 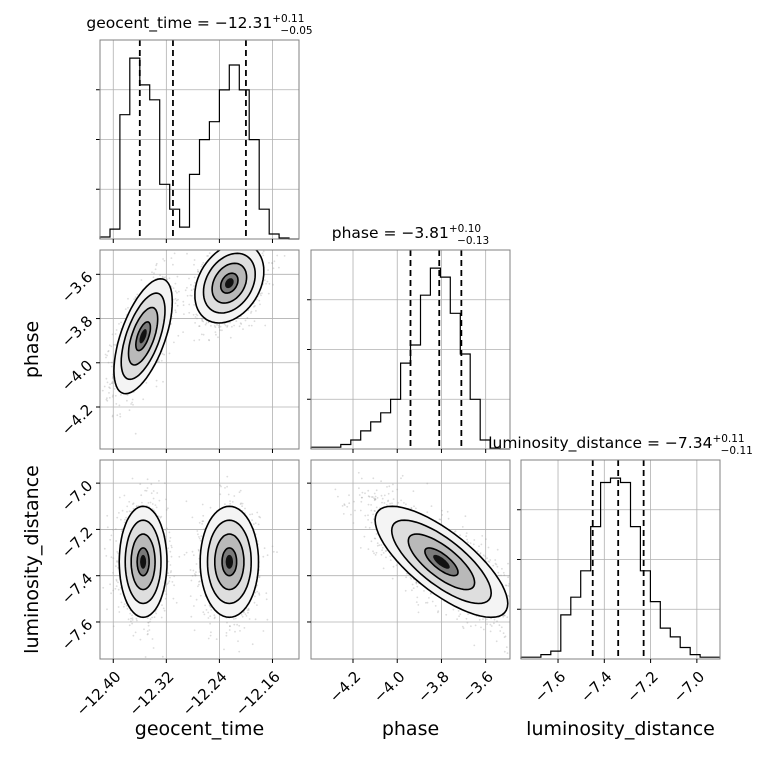 What do you see at coordinates (198, 347) in the screenshot?
I see `panel-2d-geocent_time-phase` at bounding box center [198, 347].